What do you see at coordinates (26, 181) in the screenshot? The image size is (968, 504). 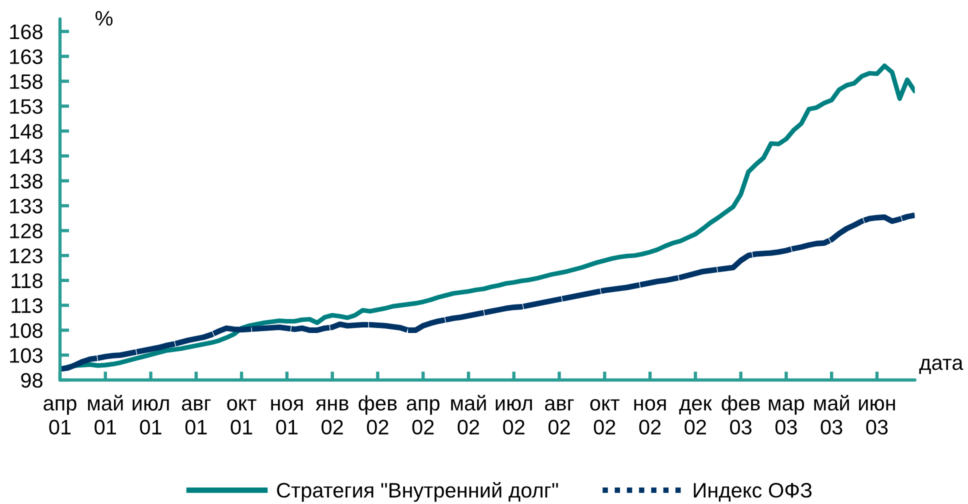 I see `y-tick-label: 138` at bounding box center [26, 181].